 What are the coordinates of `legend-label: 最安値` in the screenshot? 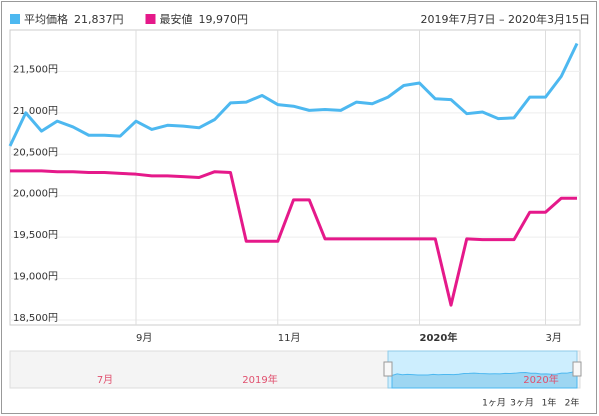 It's located at (176, 19).